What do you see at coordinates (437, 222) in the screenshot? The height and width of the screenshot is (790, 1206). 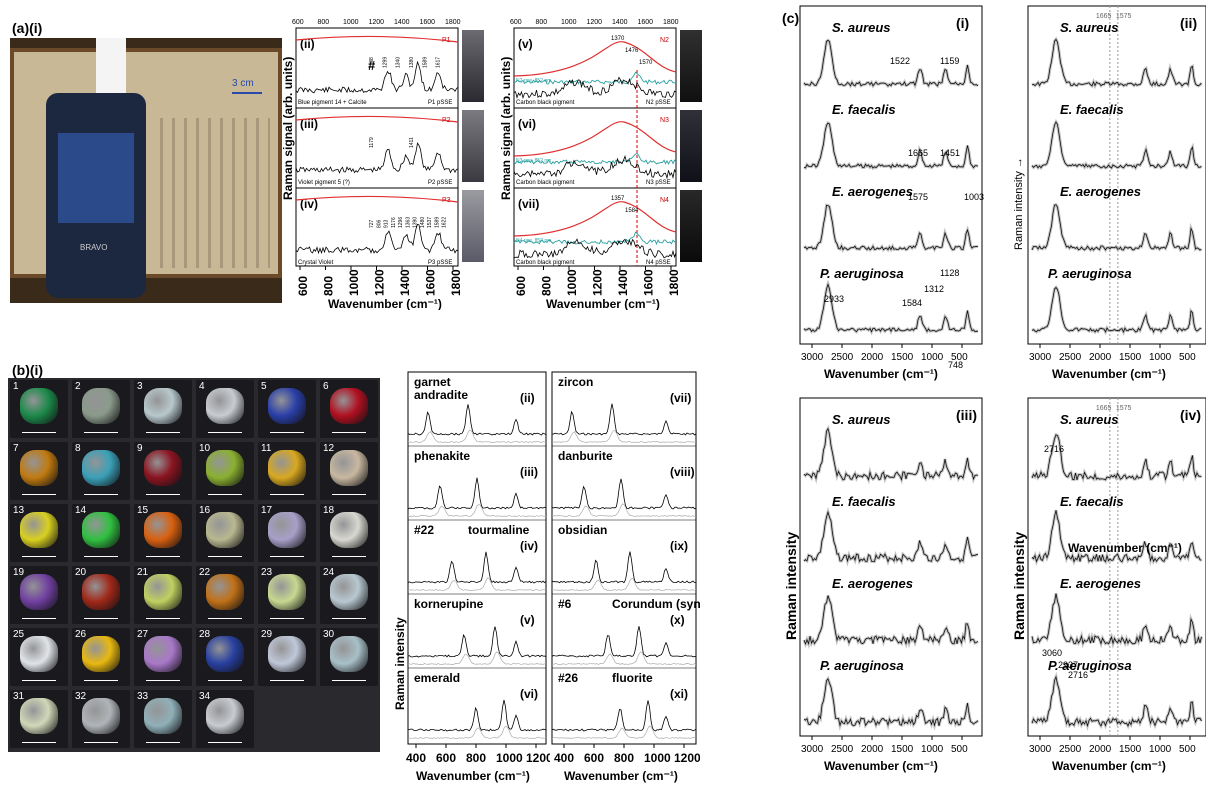 I see `peak-label: 1589` at bounding box center [437, 222].